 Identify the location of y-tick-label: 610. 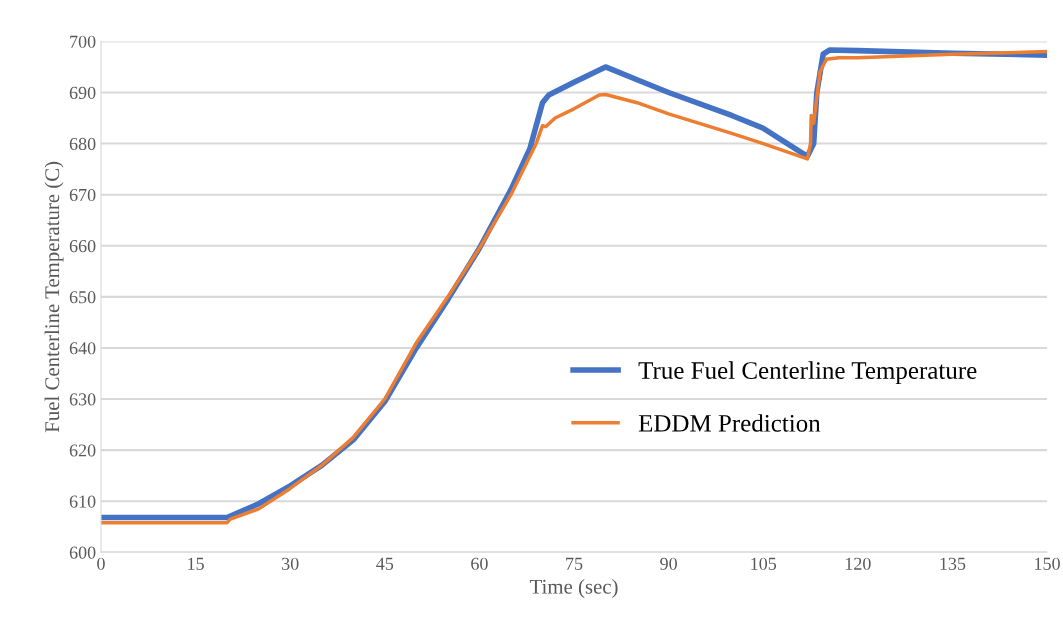
(82, 501).